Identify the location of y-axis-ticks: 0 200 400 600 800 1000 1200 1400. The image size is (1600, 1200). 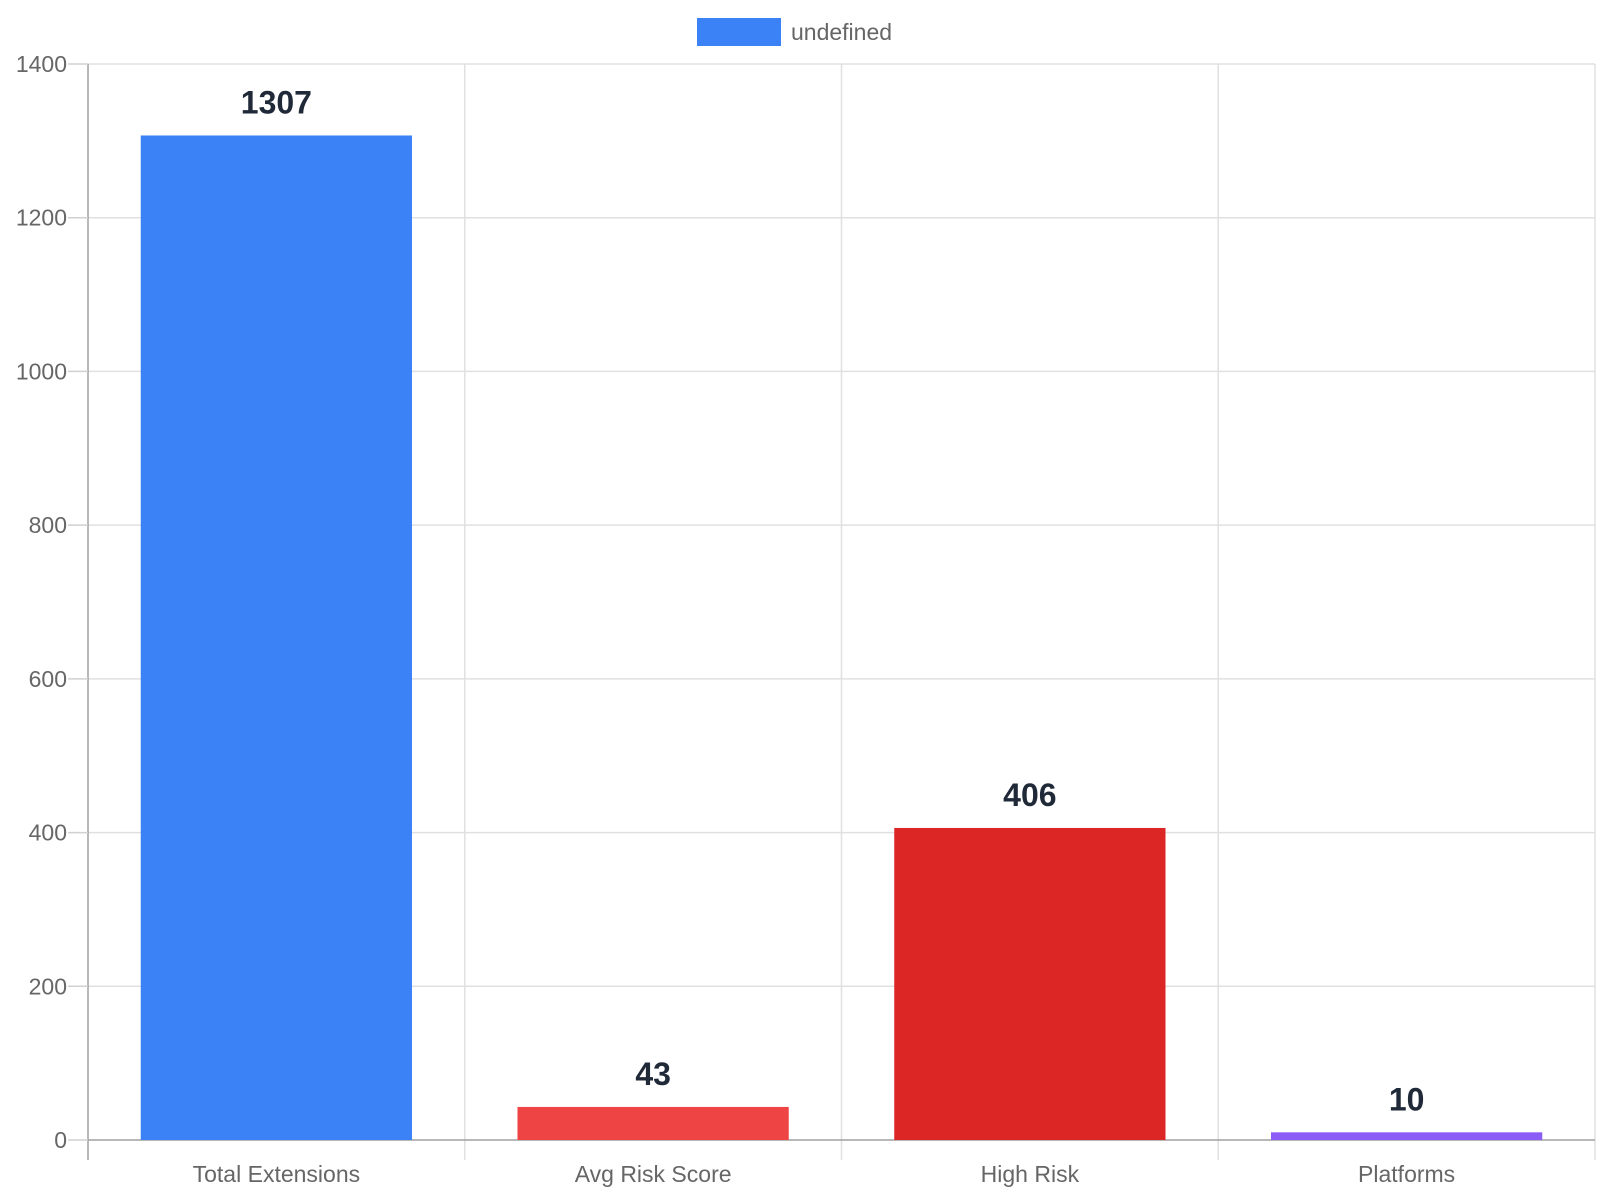
(52, 602).